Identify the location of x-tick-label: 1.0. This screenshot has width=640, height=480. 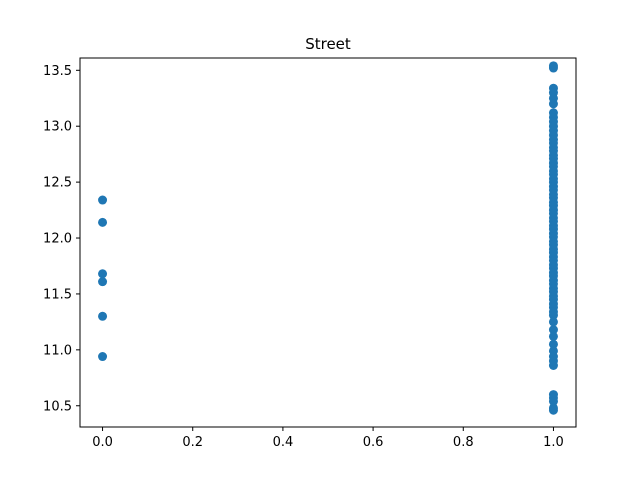
(553, 442).